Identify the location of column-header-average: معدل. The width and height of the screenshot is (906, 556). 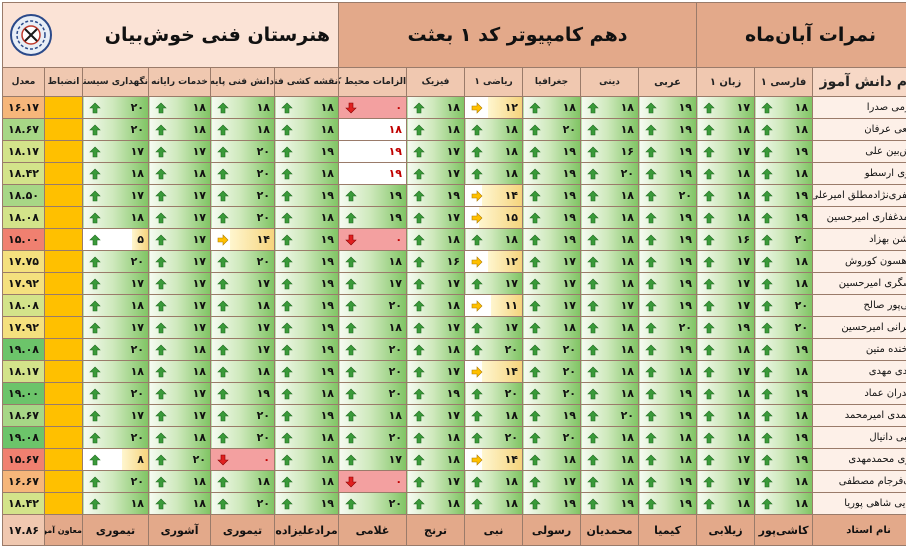
(23, 82).